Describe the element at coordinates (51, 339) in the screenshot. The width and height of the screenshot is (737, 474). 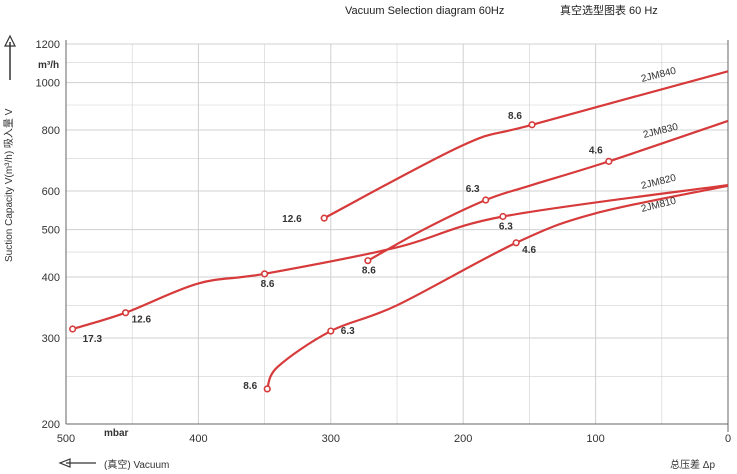
I see `y-tick-label: 300` at that location.